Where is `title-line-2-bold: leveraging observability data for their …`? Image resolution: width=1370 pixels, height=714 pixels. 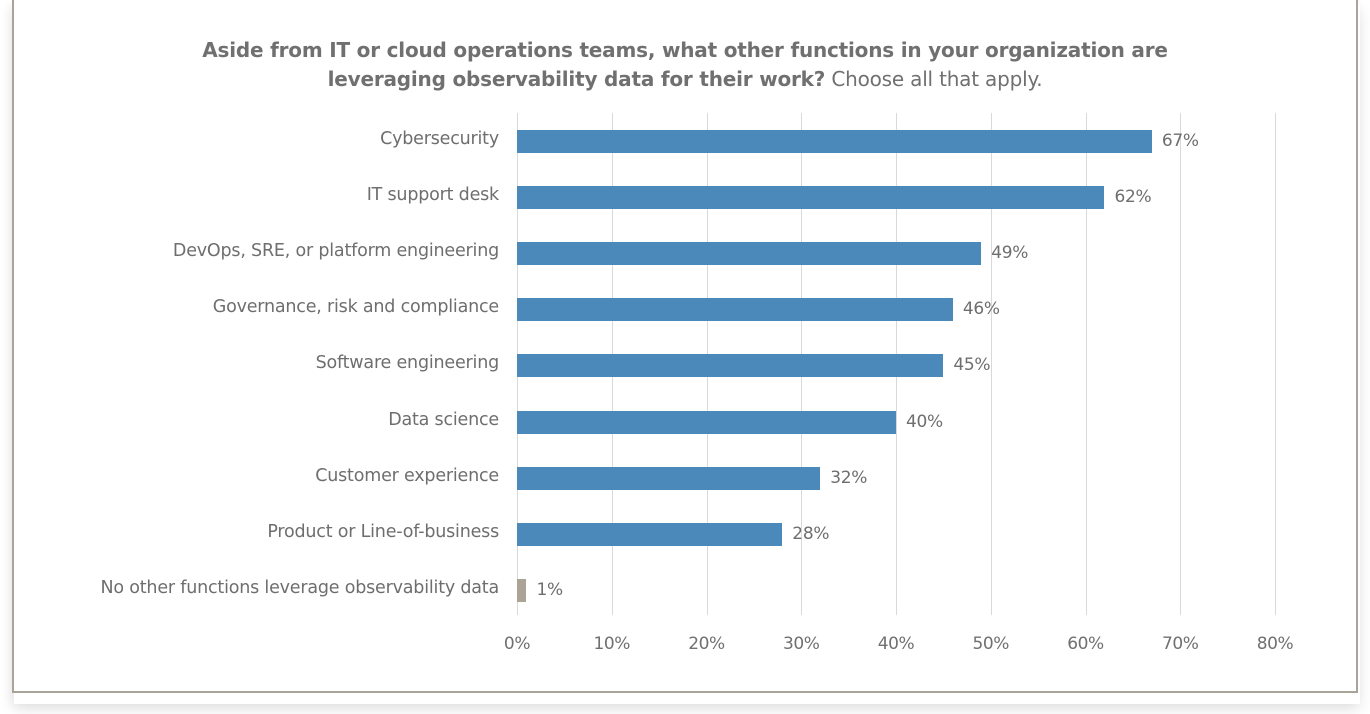 title-line-2-bold: leveraging observability data for their … is located at coordinates (576, 79).